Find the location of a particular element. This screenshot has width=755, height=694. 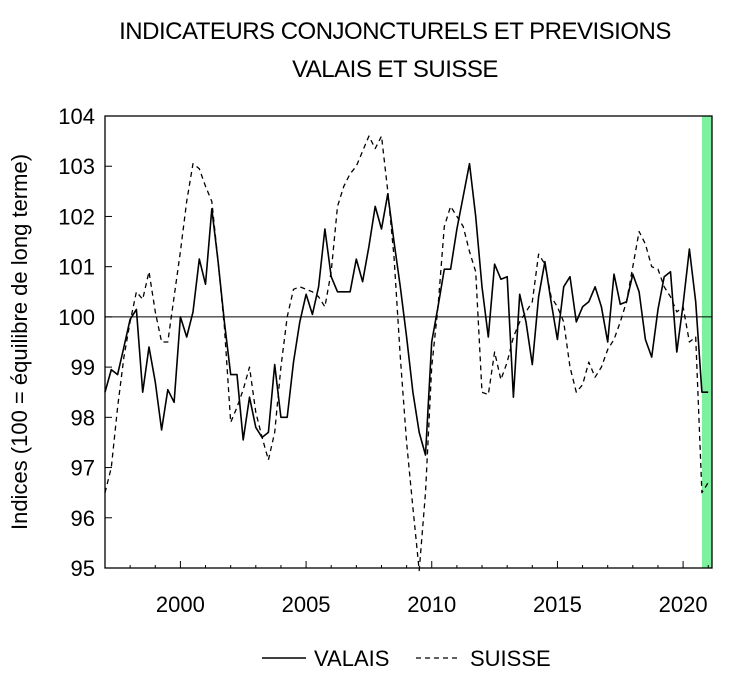

x-tick-label: 2000 is located at coordinates (180, 604).